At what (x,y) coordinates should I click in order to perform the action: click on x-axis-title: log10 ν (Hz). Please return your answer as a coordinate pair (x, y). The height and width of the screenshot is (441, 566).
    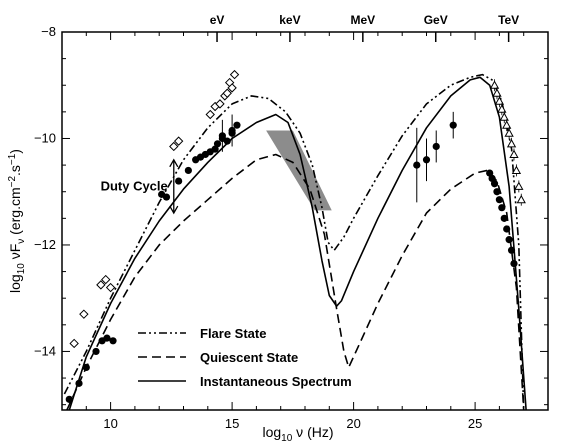
    Looking at the image, I should click on (297, 432).